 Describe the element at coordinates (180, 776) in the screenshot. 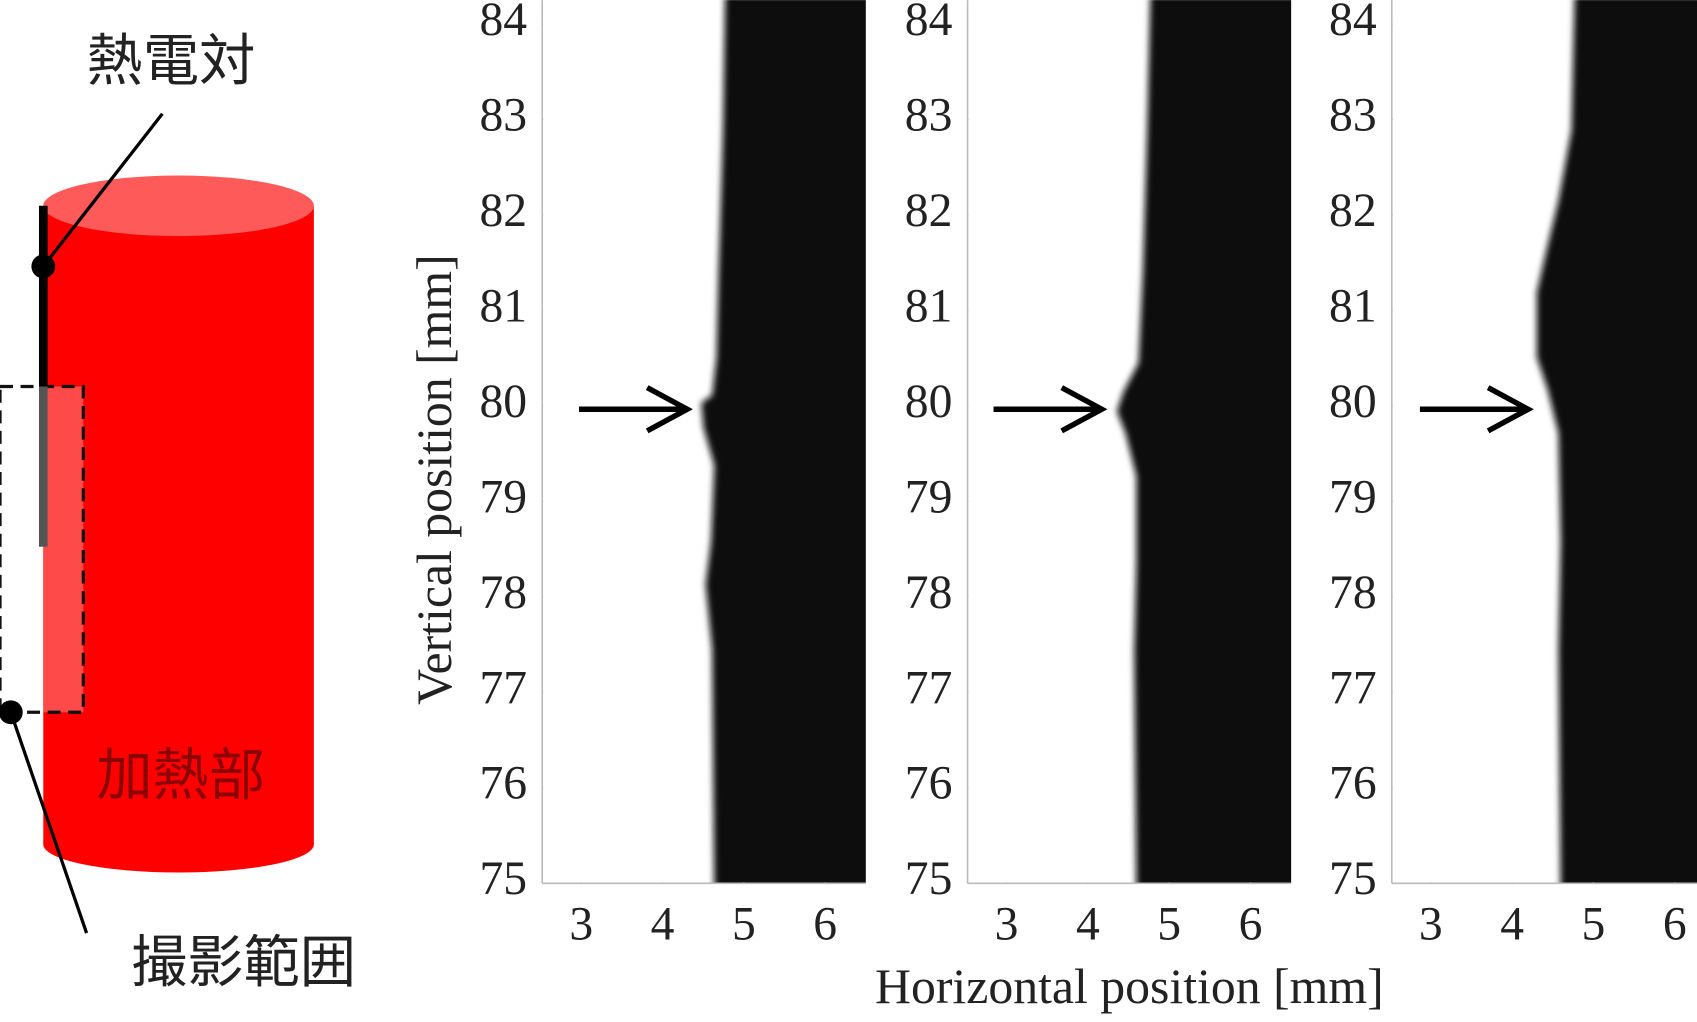

I see `label: 加熱部` at that location.